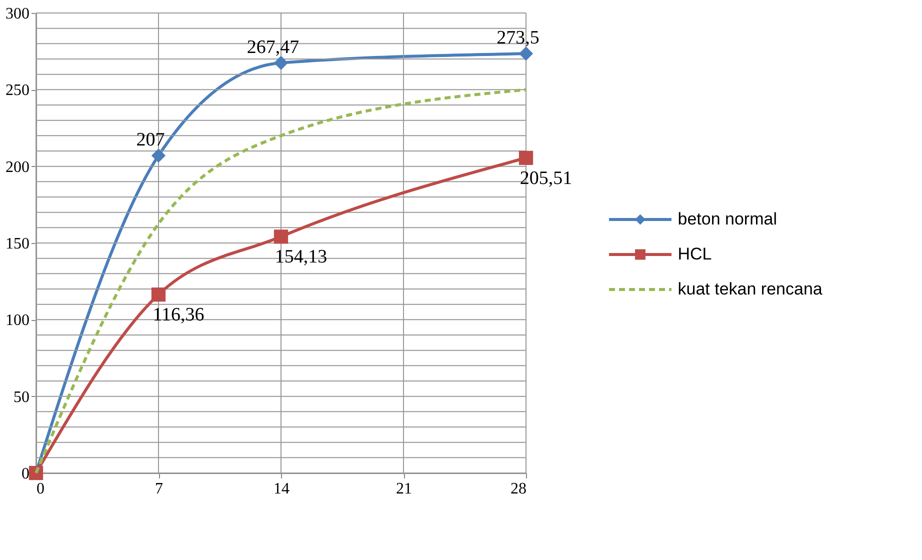  What do you see at coordinates (695, 254) in the screenshot?
I see `legend-label: HCL` at bounding box center [695, 254].